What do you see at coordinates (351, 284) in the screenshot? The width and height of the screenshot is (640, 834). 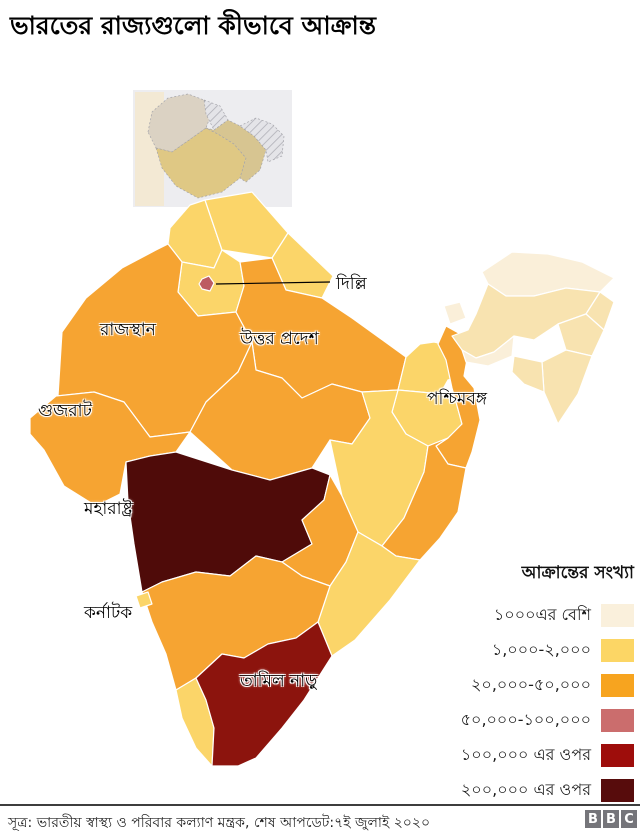 I see `label-delhi: দিল্লি` at bounding box center [351, 284].